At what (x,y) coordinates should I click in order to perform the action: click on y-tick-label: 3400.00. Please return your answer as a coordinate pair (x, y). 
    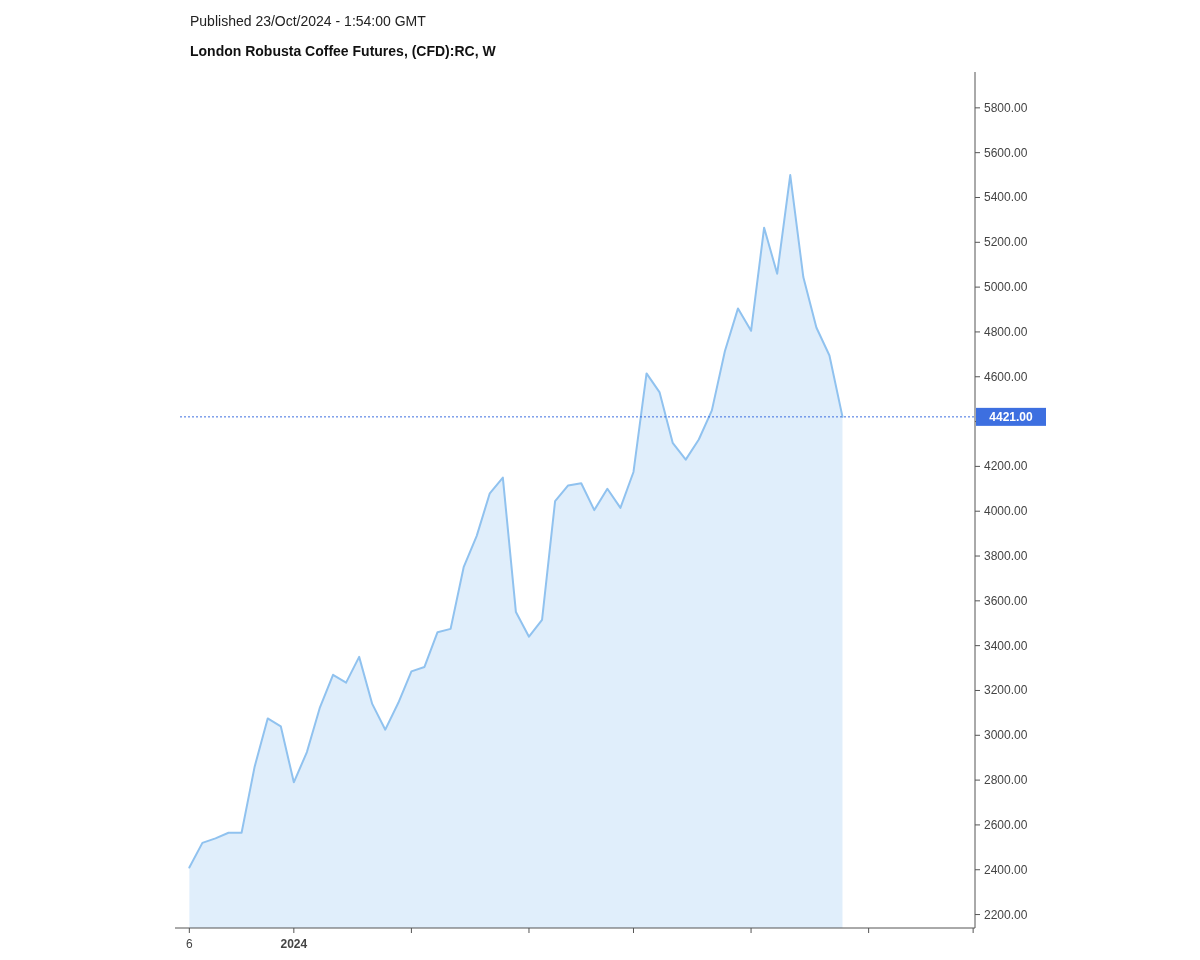
    Looking at the image, I should click on (1006, 645).